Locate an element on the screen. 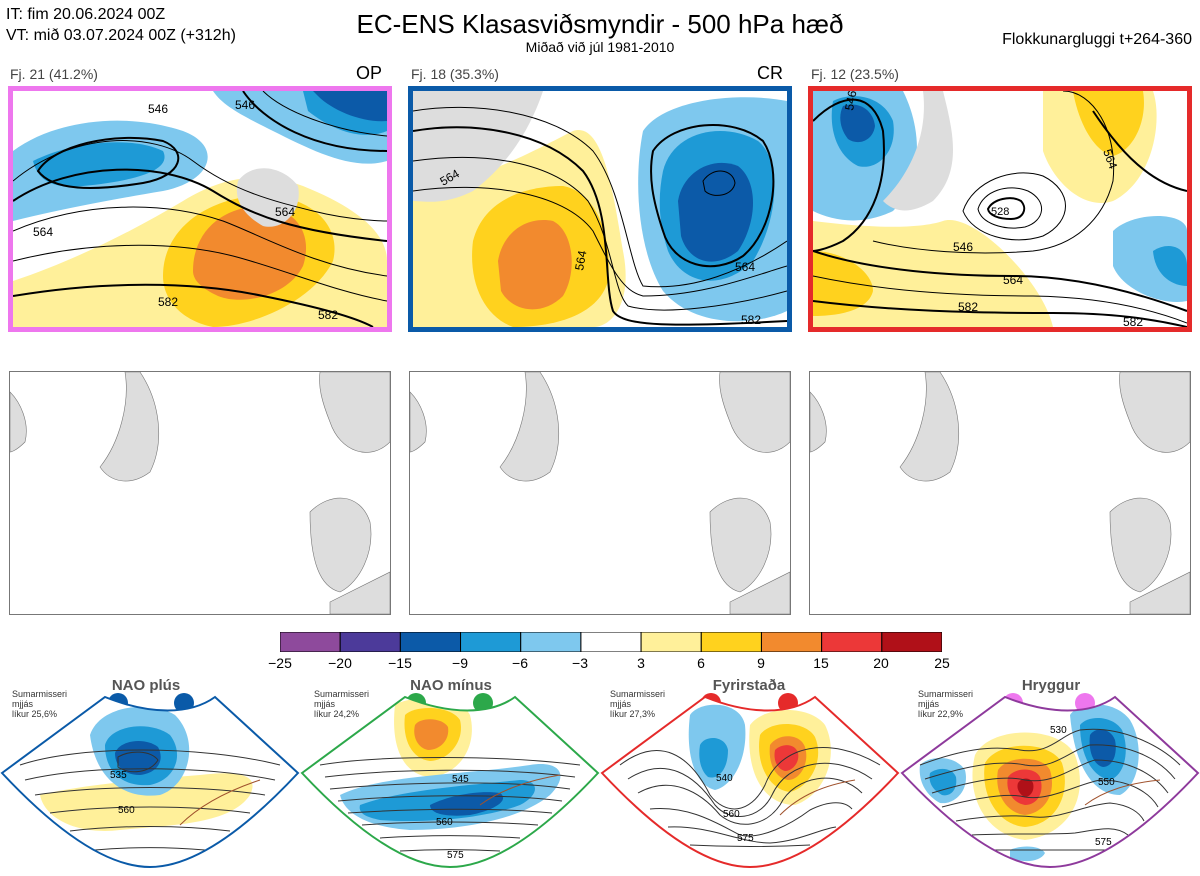 The width and height of the screenshot is (1200, 876). regime-1-name: NAO plús is located at coordinates (146, 685).